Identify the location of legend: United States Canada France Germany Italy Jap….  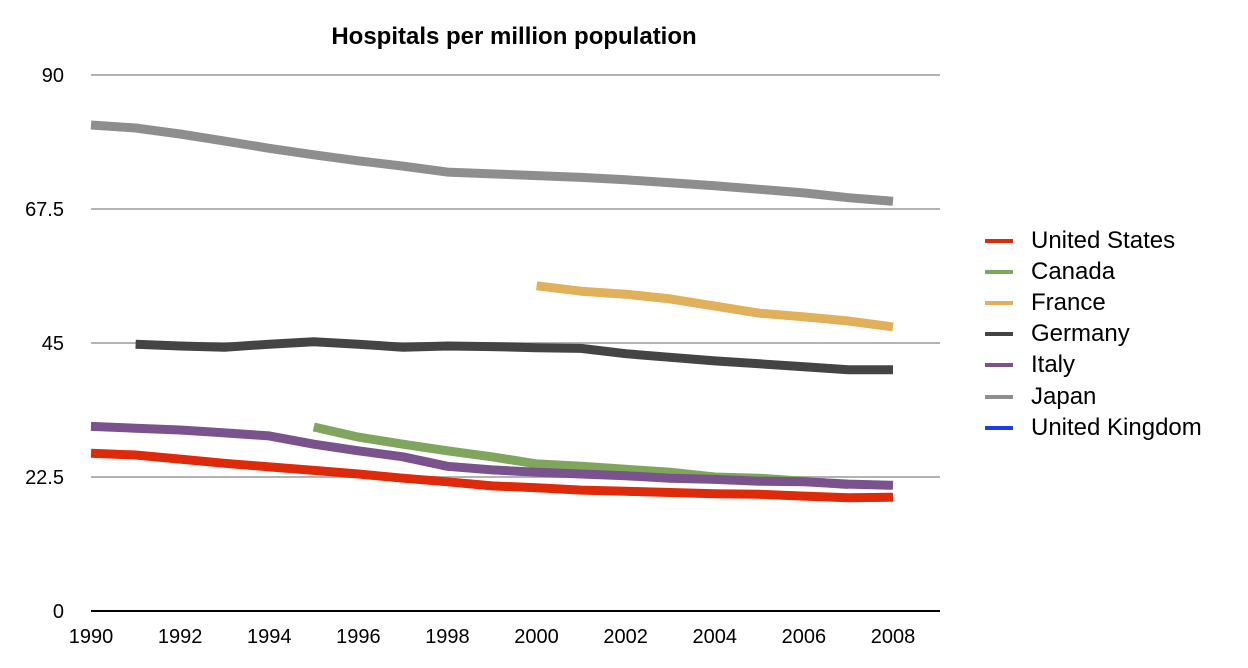
(1093, 334).